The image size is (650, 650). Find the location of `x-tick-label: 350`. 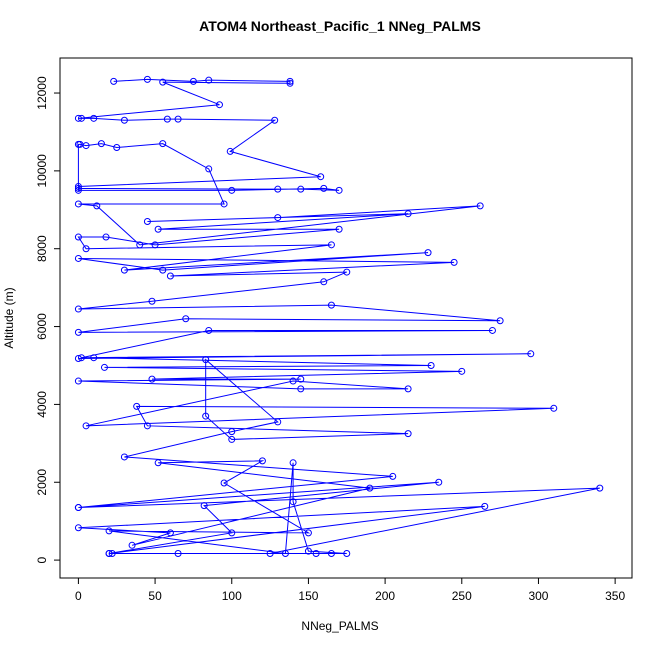

x-tick-label: 350 is located at coordinates (615, 596).